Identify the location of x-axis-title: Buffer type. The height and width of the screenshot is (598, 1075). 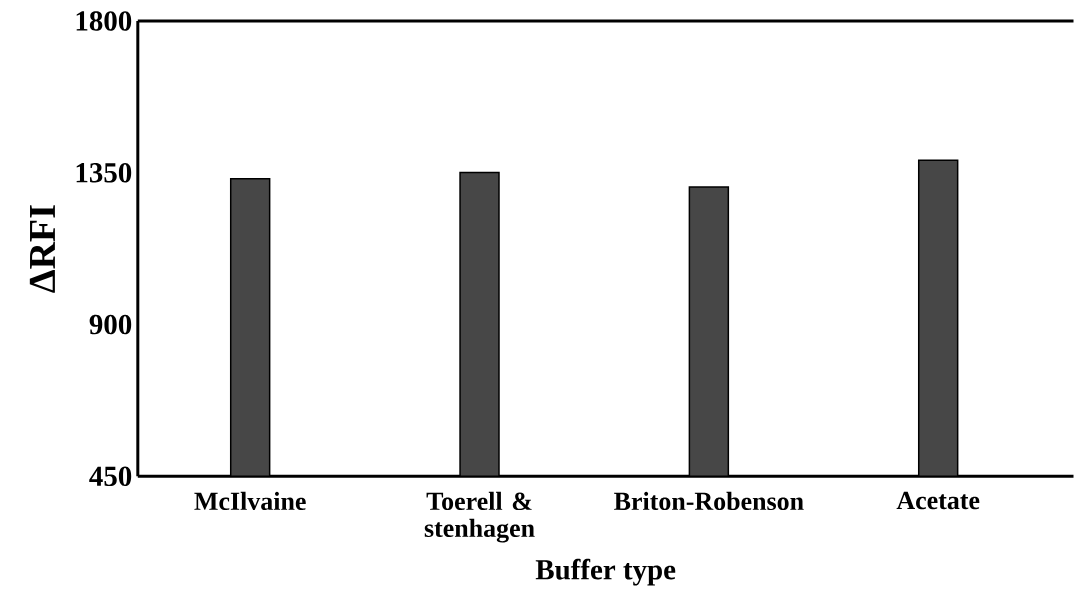
(605, 572).